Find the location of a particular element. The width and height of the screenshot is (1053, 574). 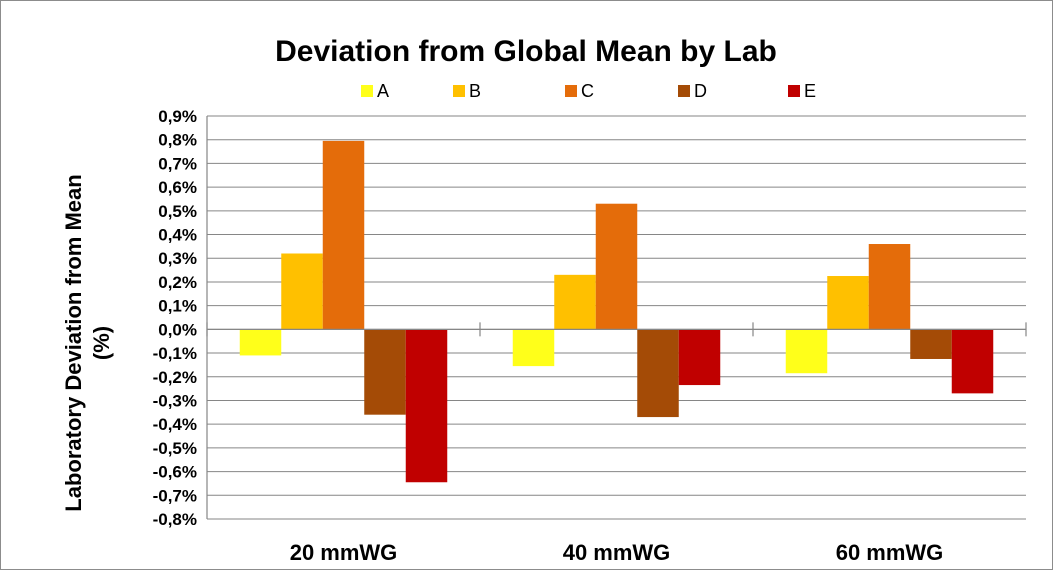

x-axis-categories: 20 mmWG 40 mmWG 60 mmWG is located at coordinates (617, 552).